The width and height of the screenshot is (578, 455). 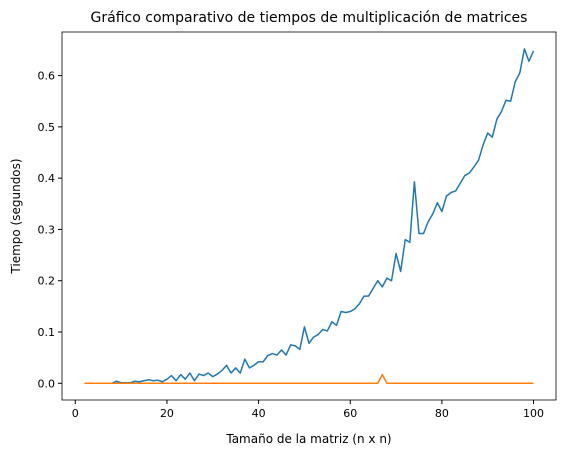 What do you see at coordinates (167, 413) in the screenshot?
I see `x-tick-label: 20` at bounding box center [167, 413].